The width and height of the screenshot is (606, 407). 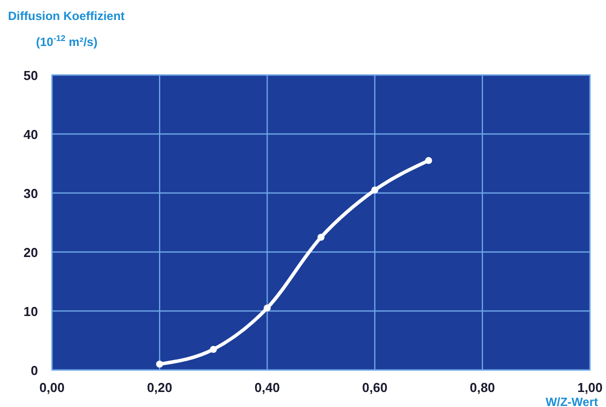 What do you see at coordinates (572, 401) in the screenshot?
I see `x-axis-title: W/Z-Wert` at bounding box center [572, 401].